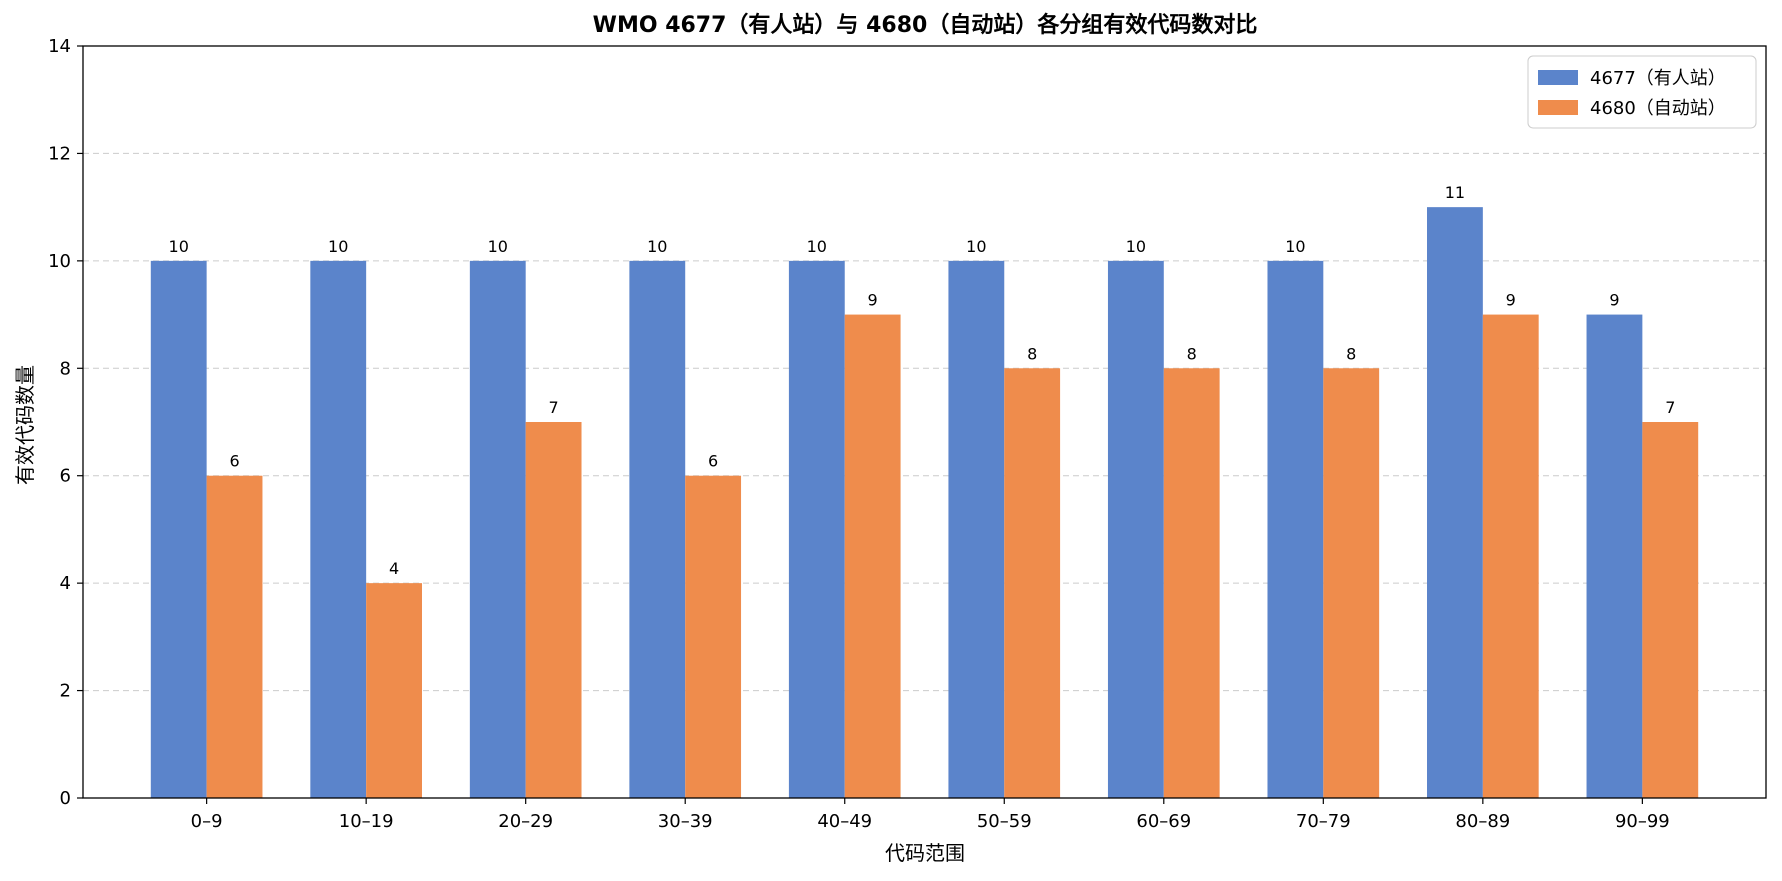 This screenshot has height=881, width=1782. Describe the element at coordinates (1658, 108) in the screenshot. I see `legend-label: 4680（自动站）` at that location.